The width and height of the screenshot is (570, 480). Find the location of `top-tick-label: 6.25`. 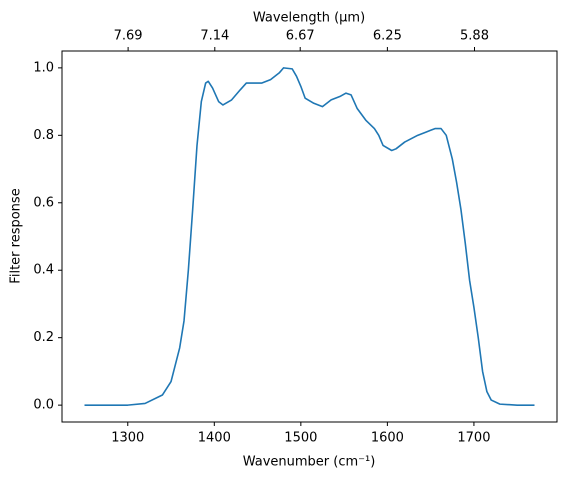

top-tick-label: 6.25 is located at coordinates (387, 36).